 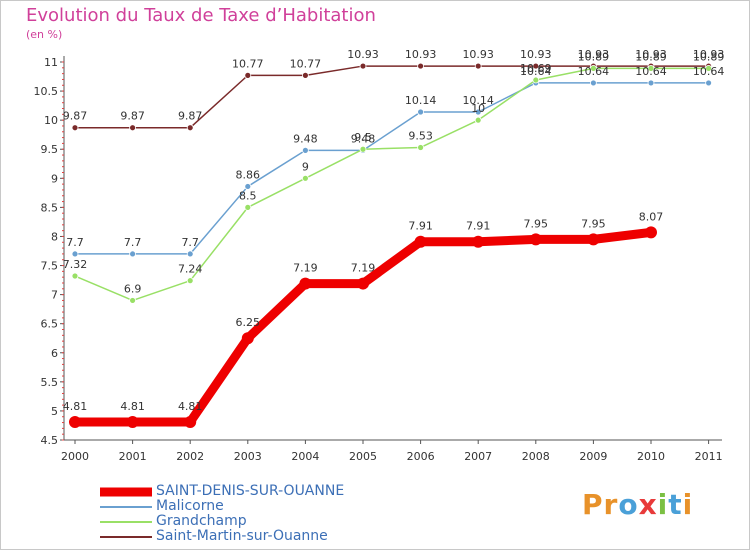 What do you see at coordinates (126, 506) in the screenshot?
I see `legend-swatch-malicorne` at bounding box center [126, 506].